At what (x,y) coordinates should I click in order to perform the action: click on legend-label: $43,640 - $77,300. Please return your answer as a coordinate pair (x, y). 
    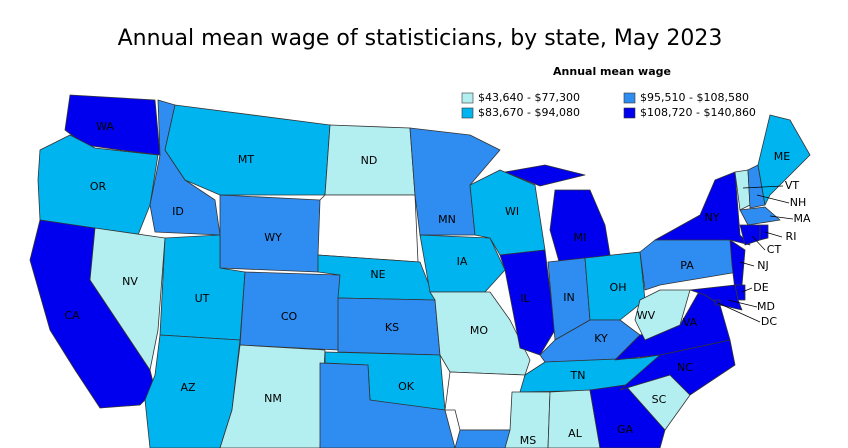
    Looking at the image, I should click on (529, 97).